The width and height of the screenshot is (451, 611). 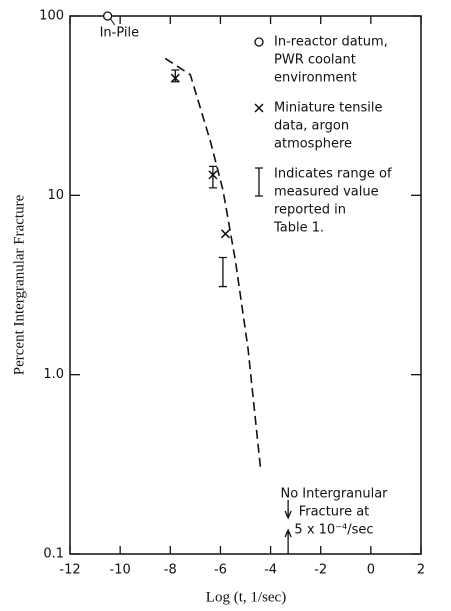 I want to click on x-tick-label: 0, so click(x=371, y=570).